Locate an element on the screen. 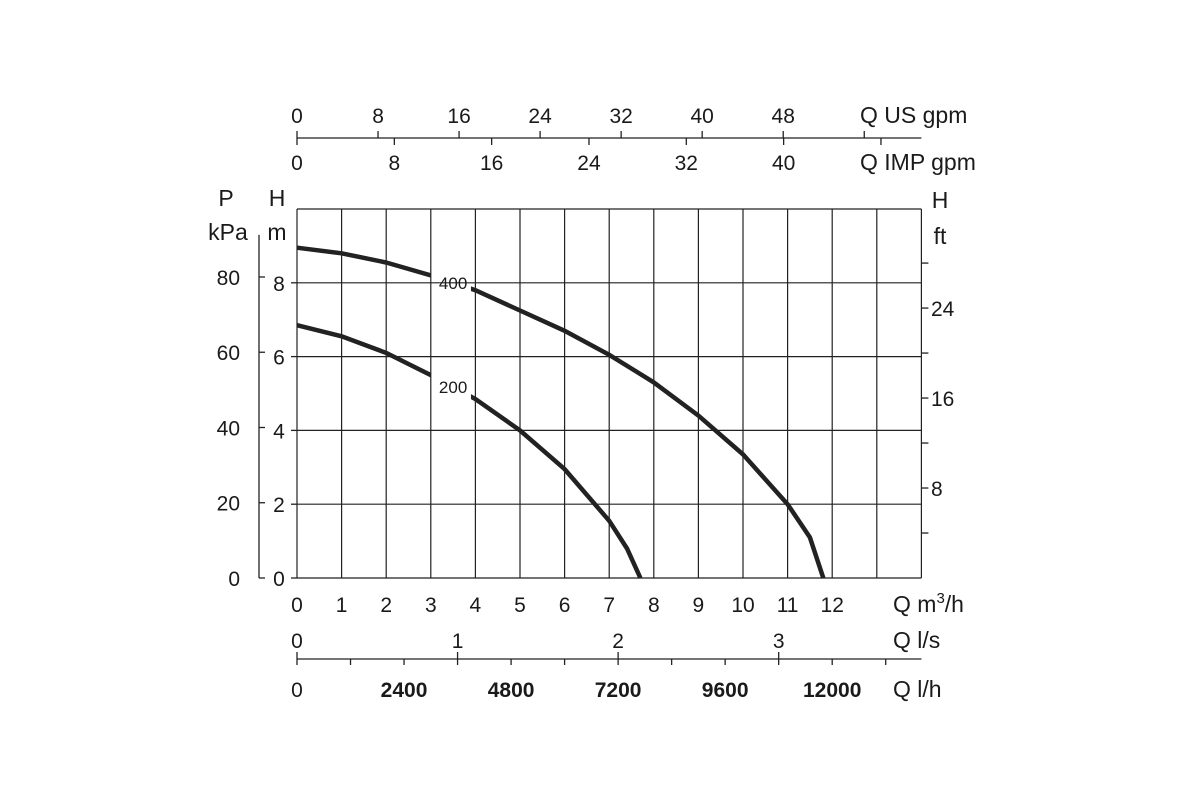  x-unit-label: Q m3/h is located at coordinates (928, 603).